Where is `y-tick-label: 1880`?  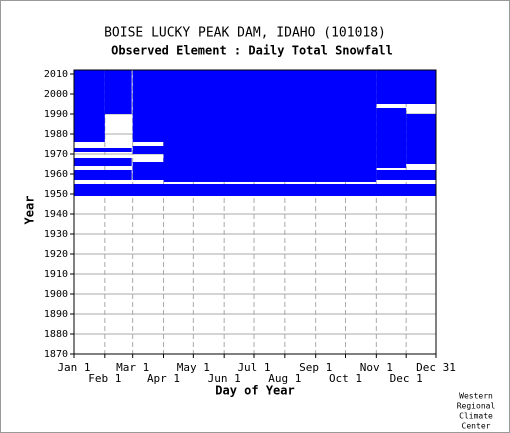
y-tick-label: 1880 is located at coordinates (56, 334).